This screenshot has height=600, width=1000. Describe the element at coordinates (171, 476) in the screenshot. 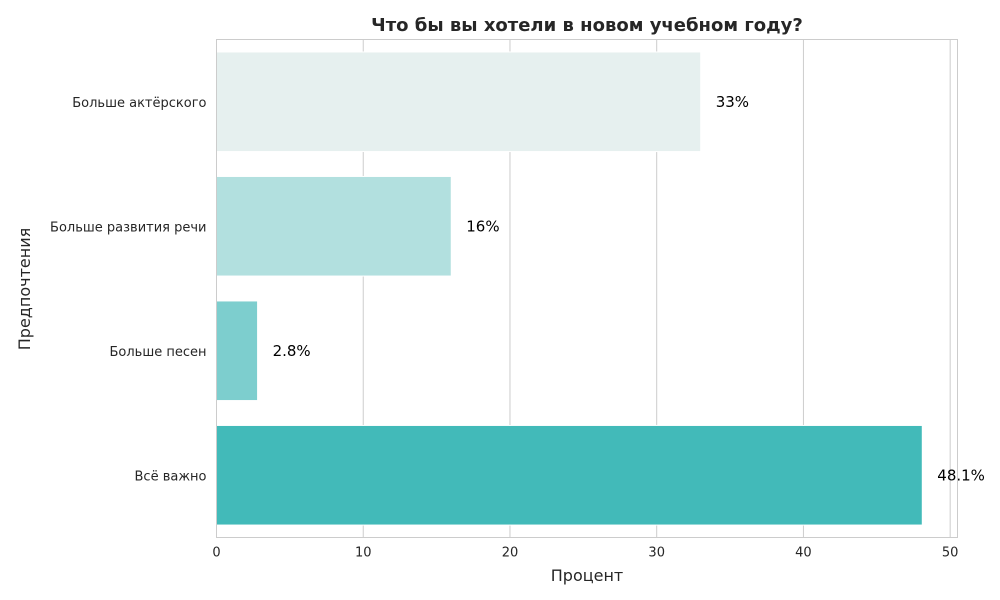

I see `y-tick-label: Всё важно` at that location.